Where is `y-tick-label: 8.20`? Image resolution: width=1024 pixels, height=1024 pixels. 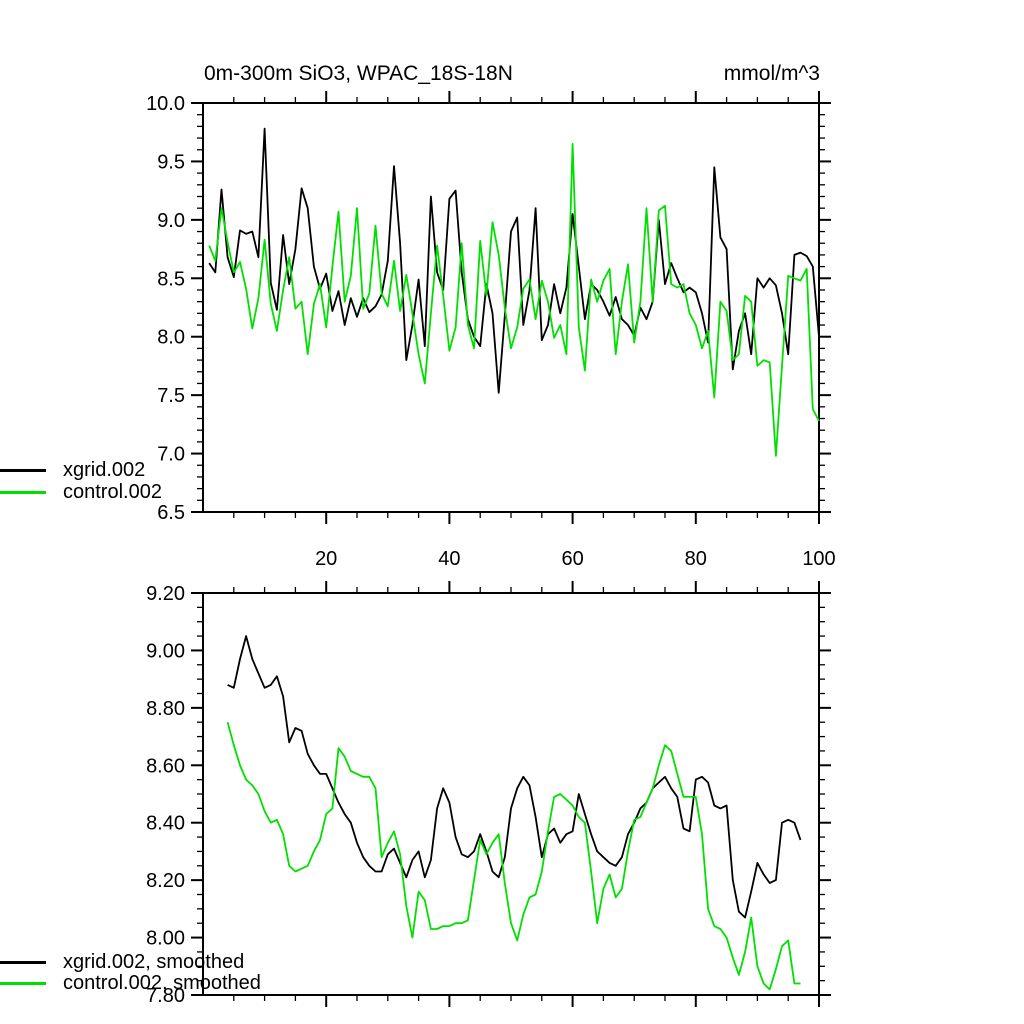 y-tick-label: 8.20 is located at coordinates (165, 881).